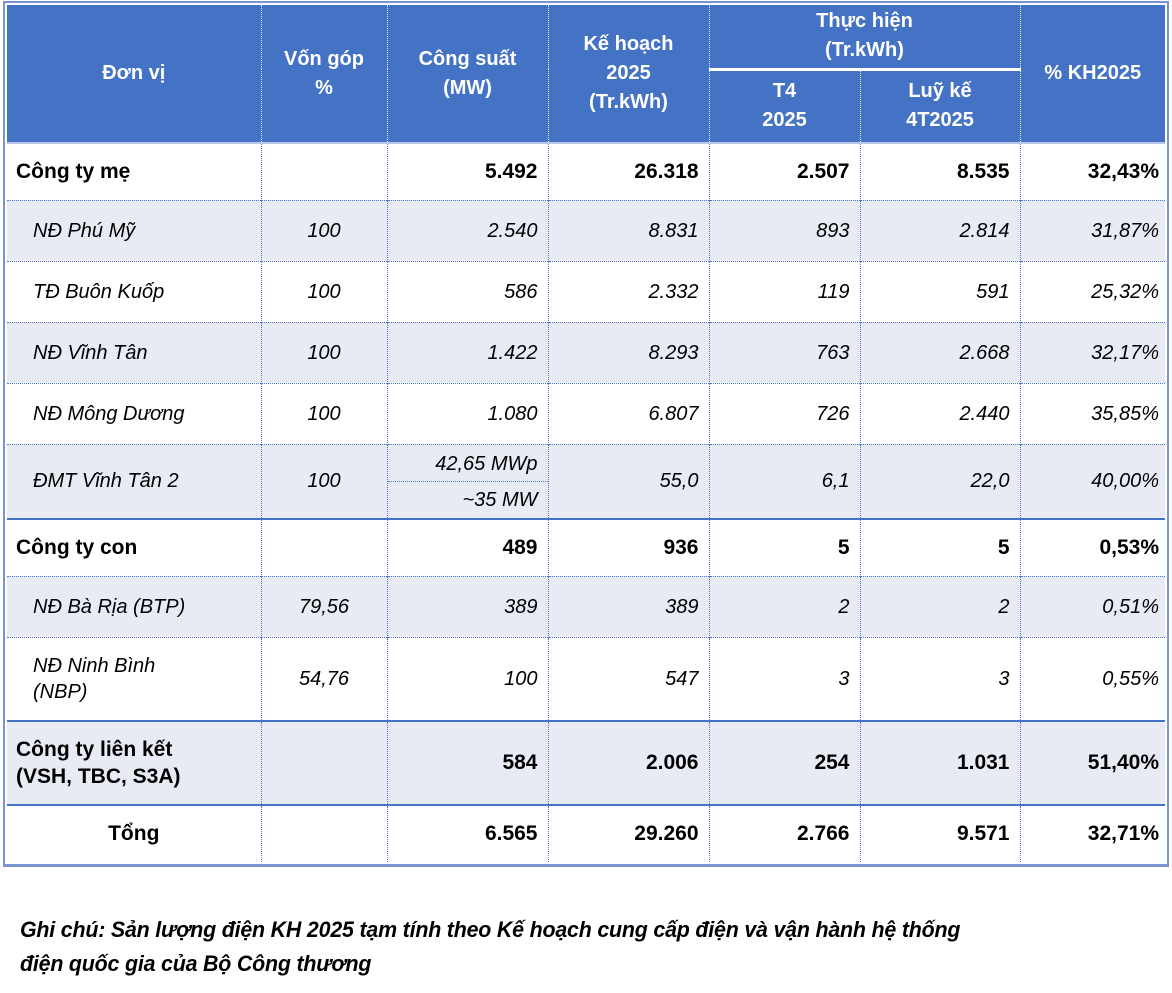 The width and height of the screenshot is (1172, 993). What do you see at coordinates (784, 606) in the screenshot?
I see `actual-t4-cell: 2` at bounding box center [784, 606].